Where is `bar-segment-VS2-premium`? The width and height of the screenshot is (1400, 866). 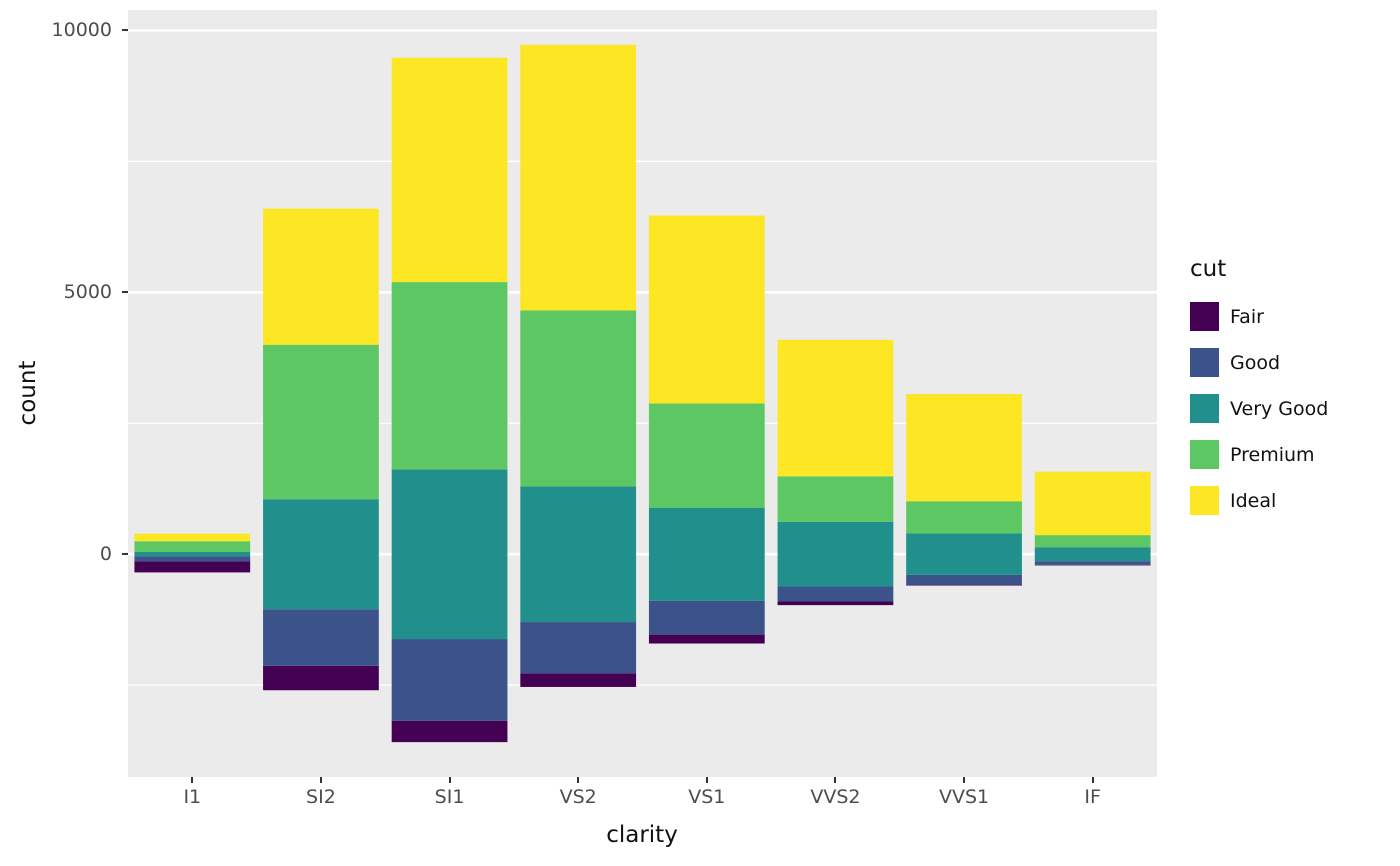
bar-segment-VS2-premium is located at coordinates (578, 398).